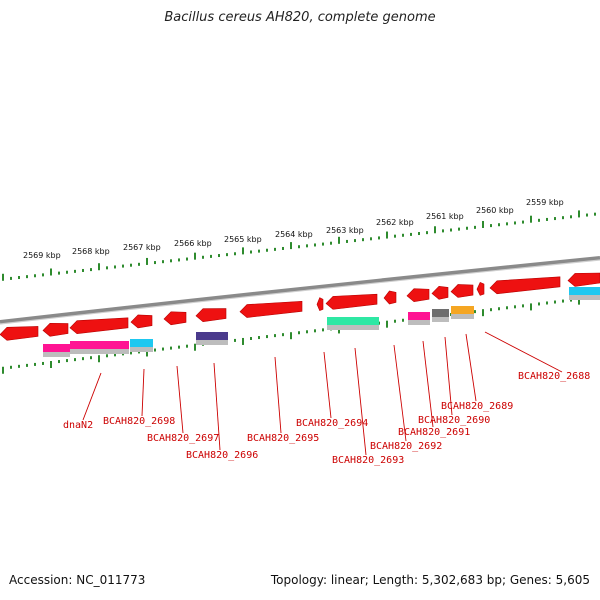  Describe the element at coordinates (395, 222) in the screenshot. I see `scale-label: 2562 kbp` at that location.